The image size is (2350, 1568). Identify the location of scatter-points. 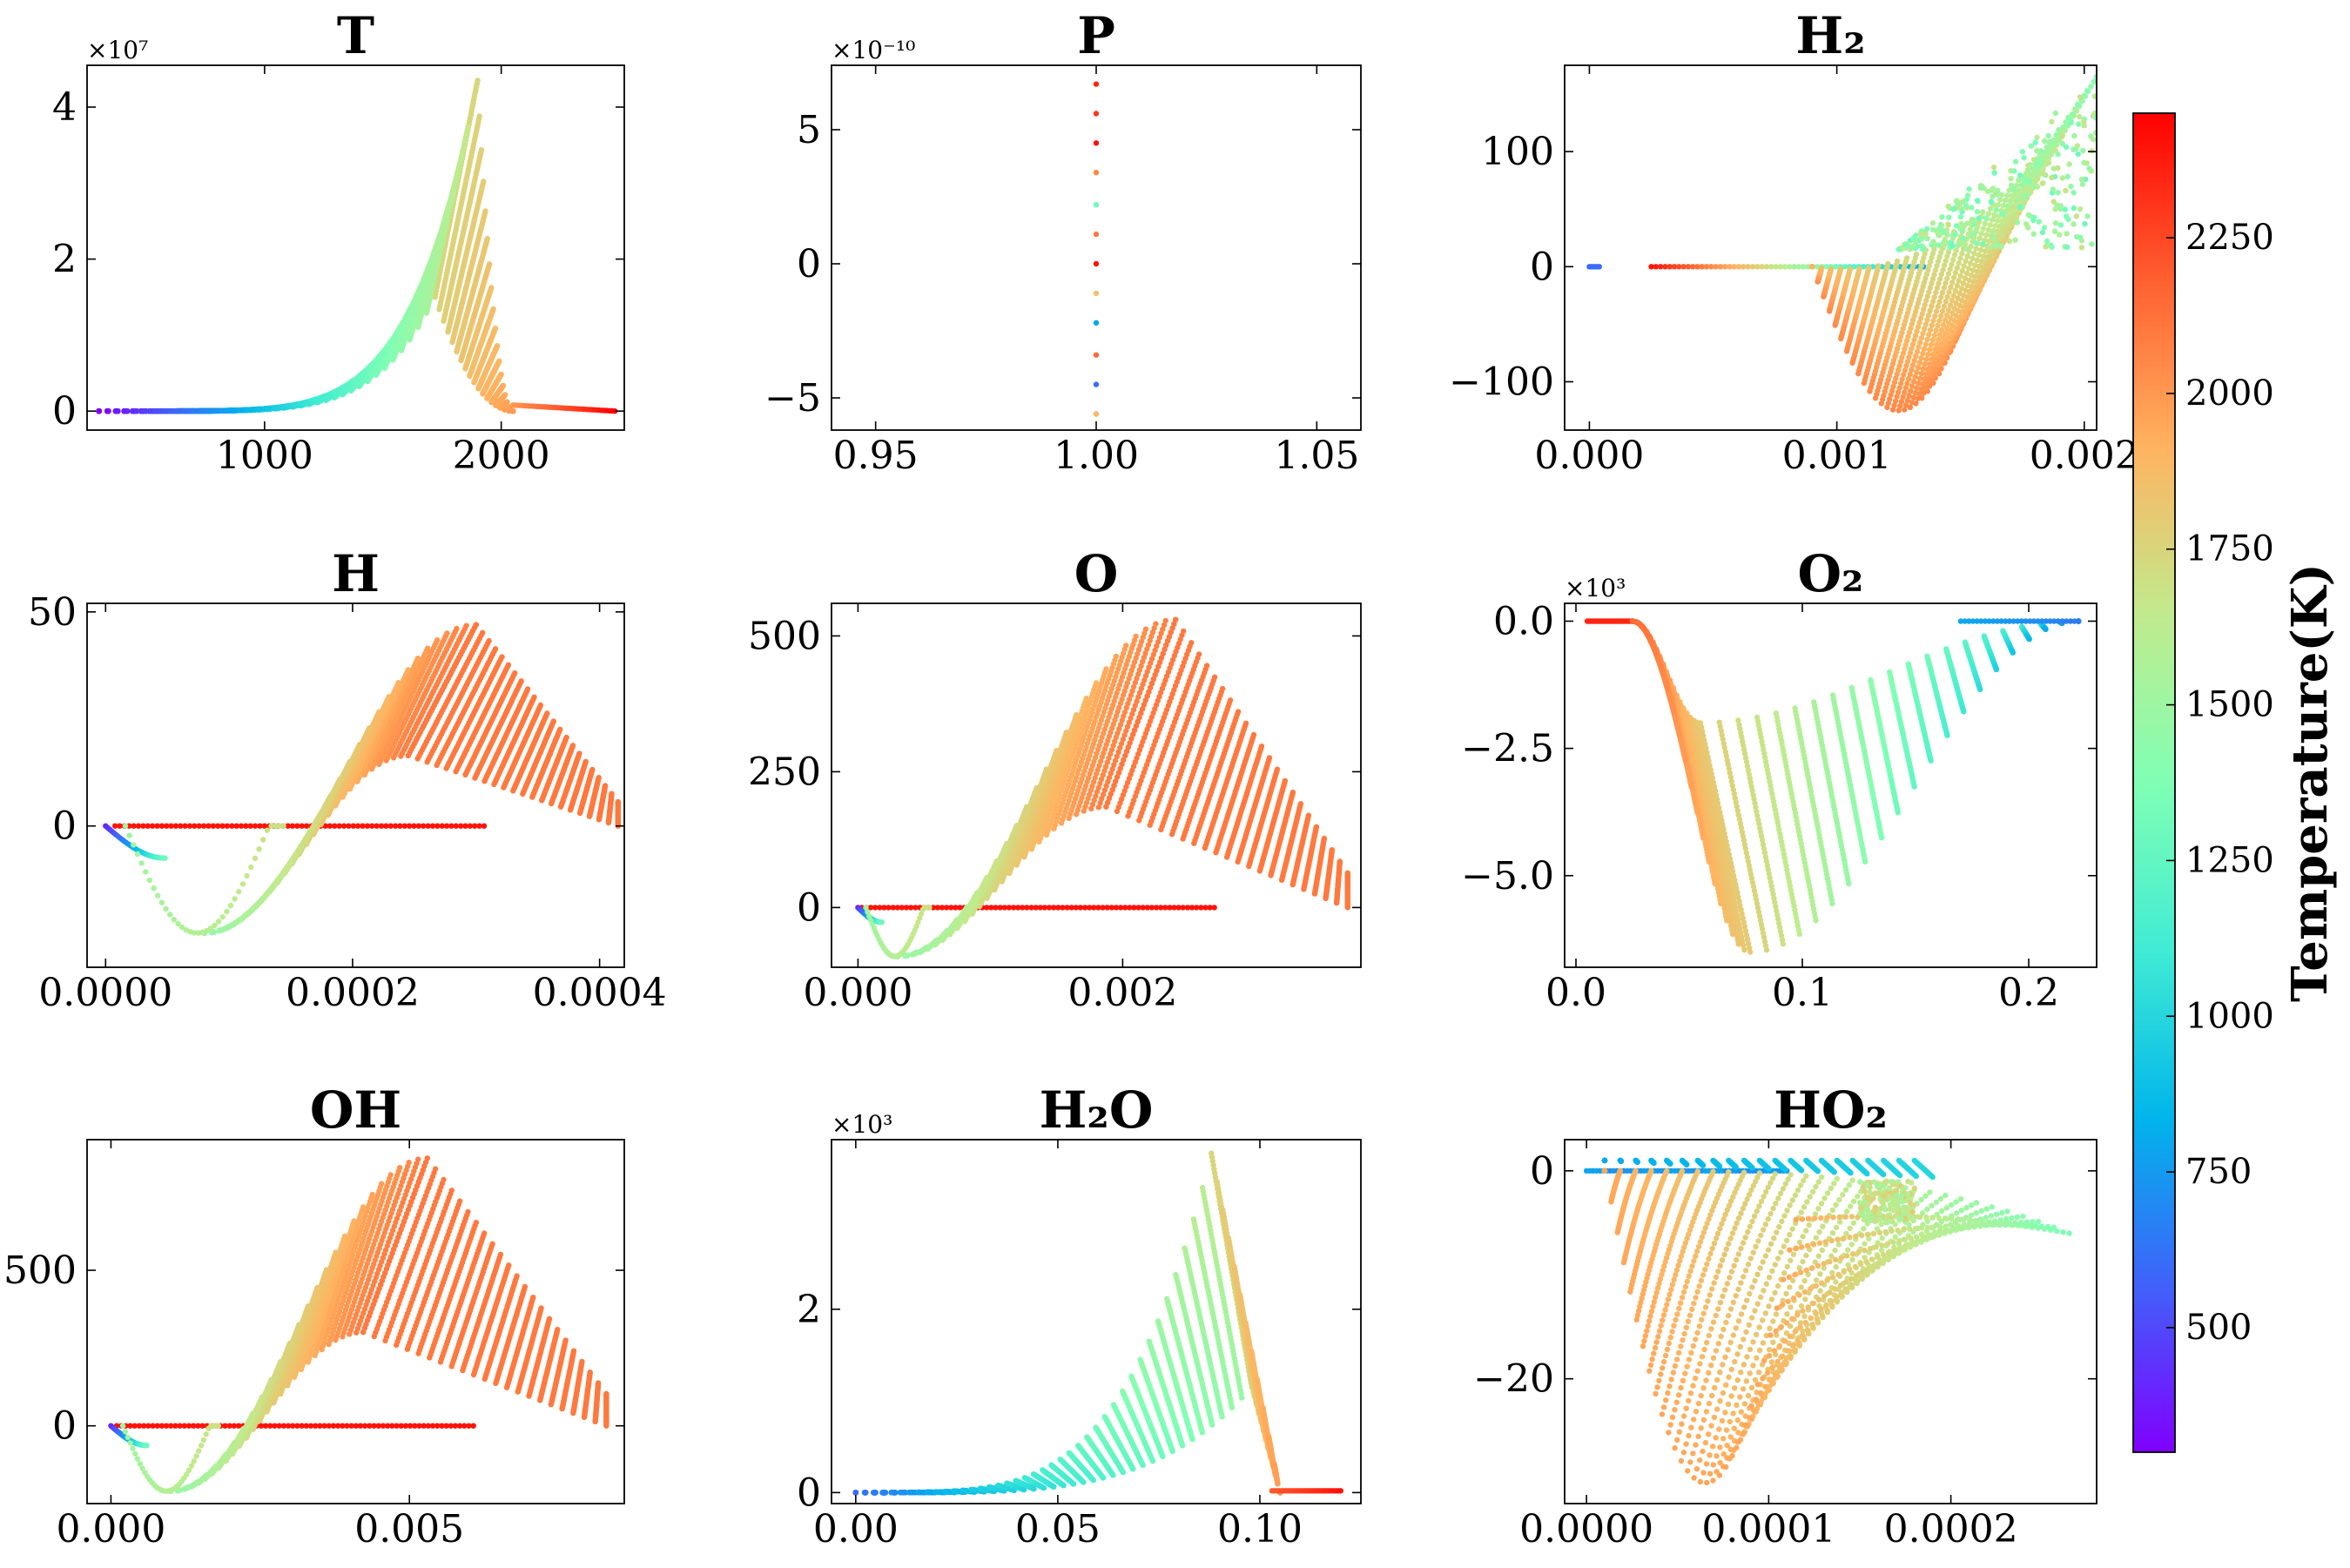
(1841, 244).